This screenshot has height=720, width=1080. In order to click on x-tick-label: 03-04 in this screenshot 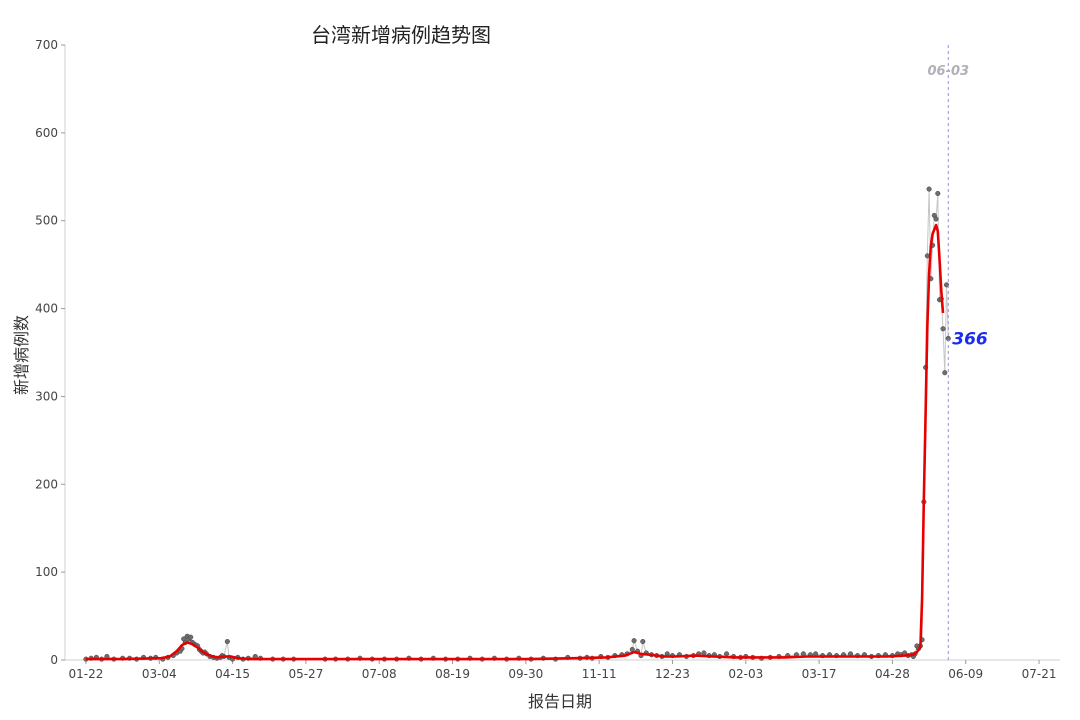, I will do `click(159, 674)`.